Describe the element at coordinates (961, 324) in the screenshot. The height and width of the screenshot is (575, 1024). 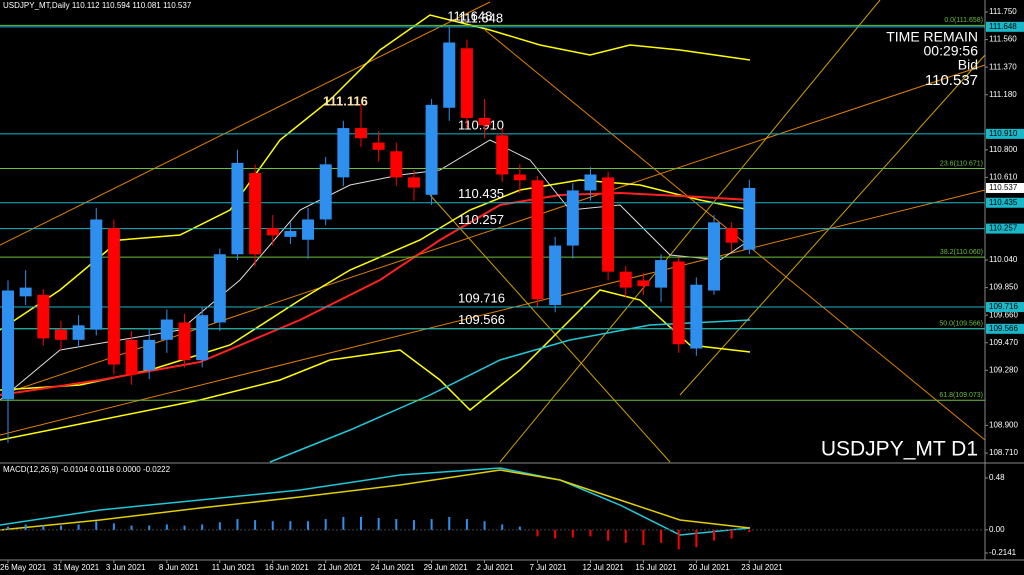
I see `fib-label: 50.0(109.566)` at that location.